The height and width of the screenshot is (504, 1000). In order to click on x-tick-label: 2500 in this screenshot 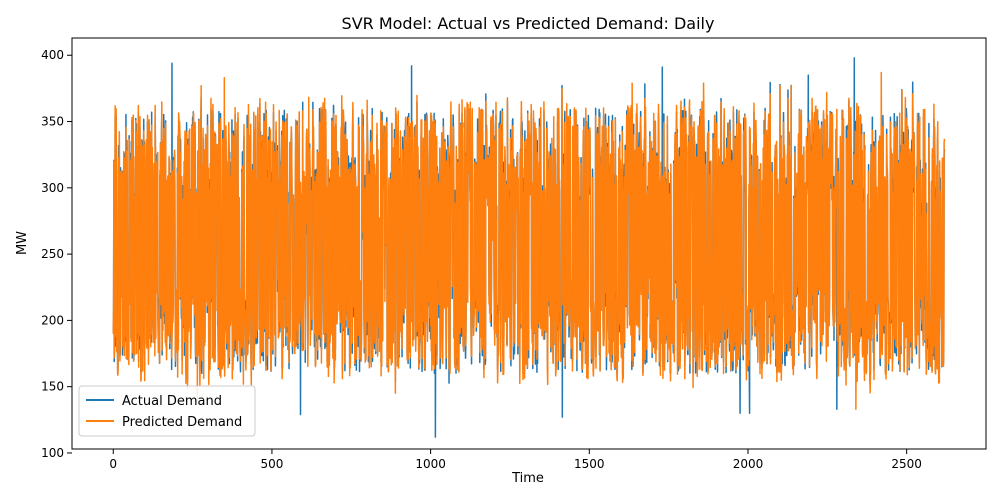, I will do `click(906, 464)`.